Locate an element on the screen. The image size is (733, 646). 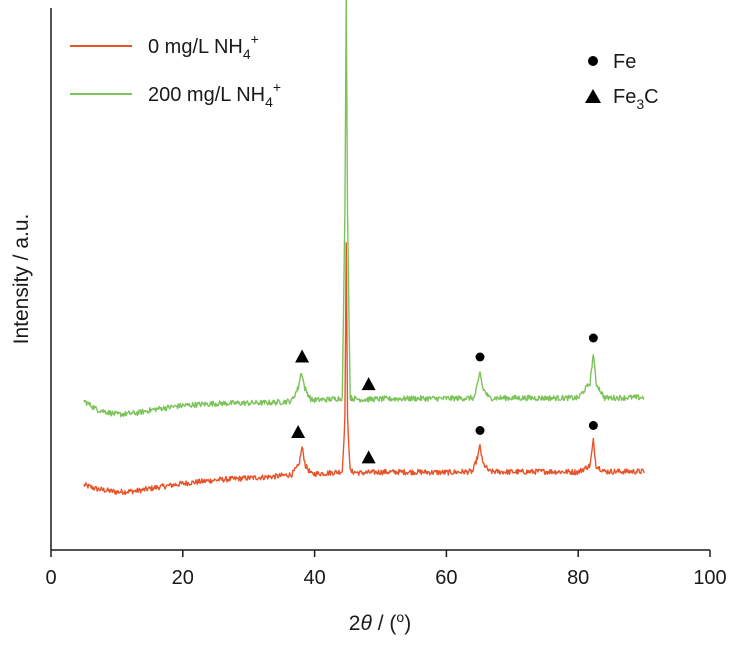
legend-label-0: 0 mg/L NH4+ is located at coordinates (203, 46).